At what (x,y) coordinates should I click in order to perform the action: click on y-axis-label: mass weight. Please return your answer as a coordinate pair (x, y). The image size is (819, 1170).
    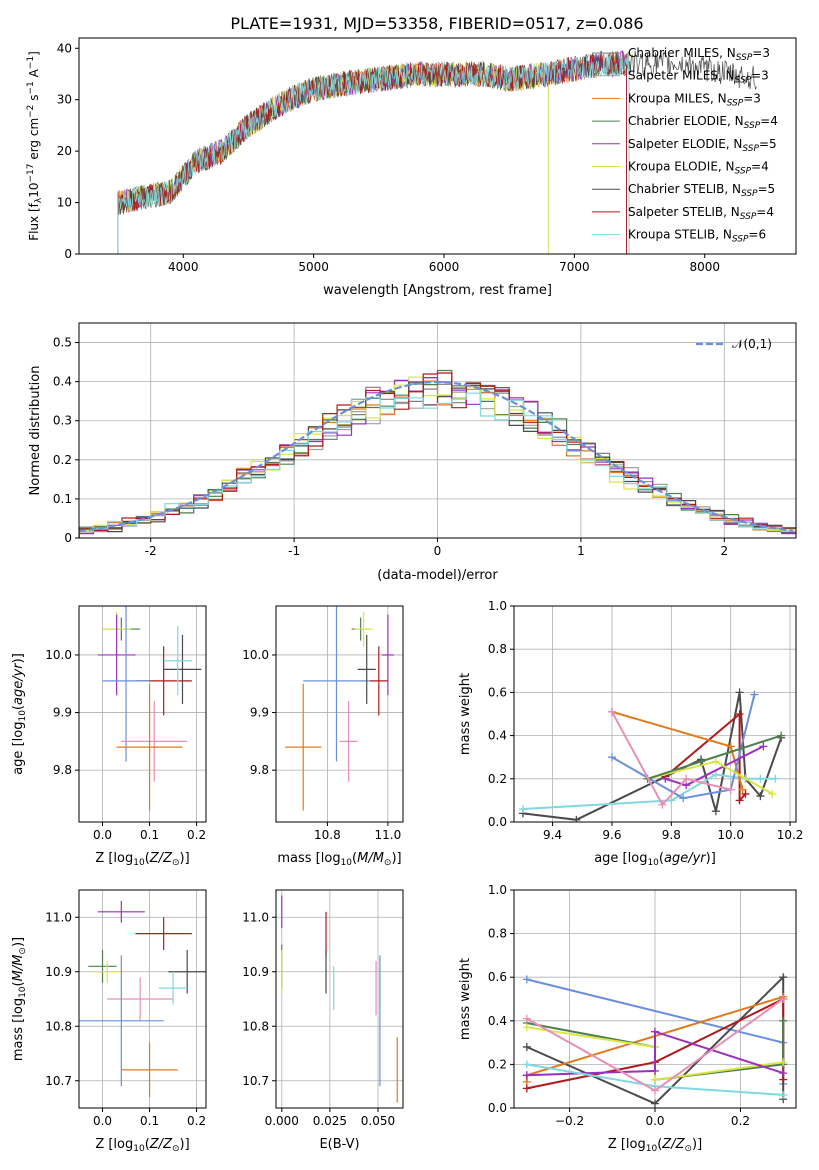
    Looking at the image, I should click on (465, 999).